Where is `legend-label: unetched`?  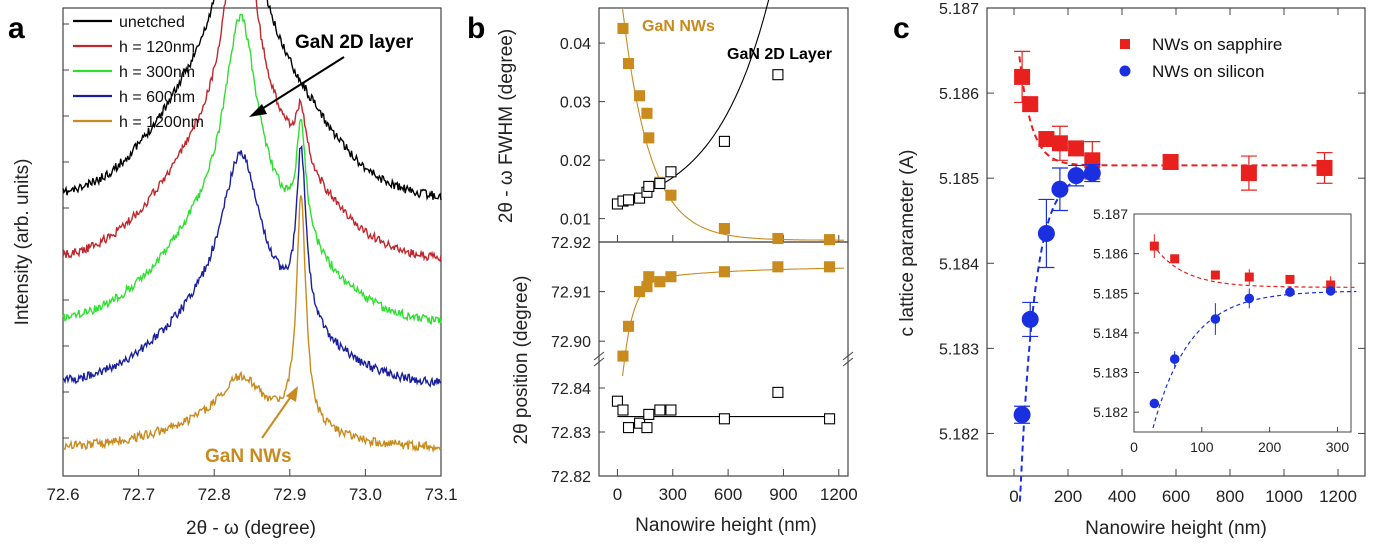 legend-label: unetched is located at coordinates (152, 22).